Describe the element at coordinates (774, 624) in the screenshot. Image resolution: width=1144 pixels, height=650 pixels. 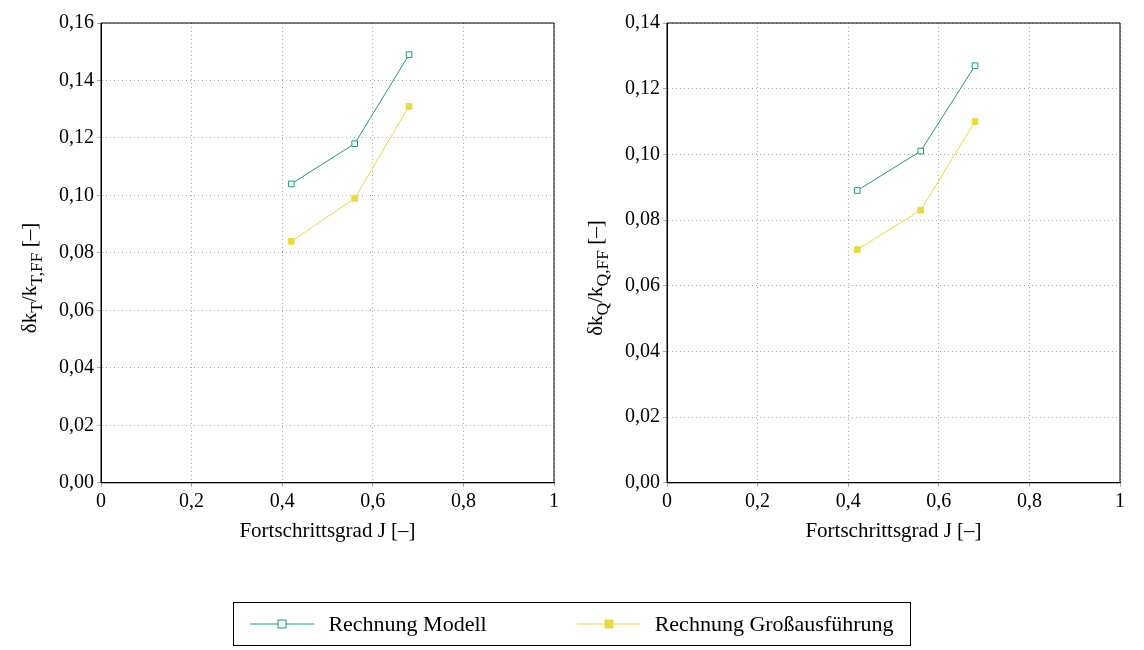
I see `legend-label: Rechnung Großausführung` at that location.